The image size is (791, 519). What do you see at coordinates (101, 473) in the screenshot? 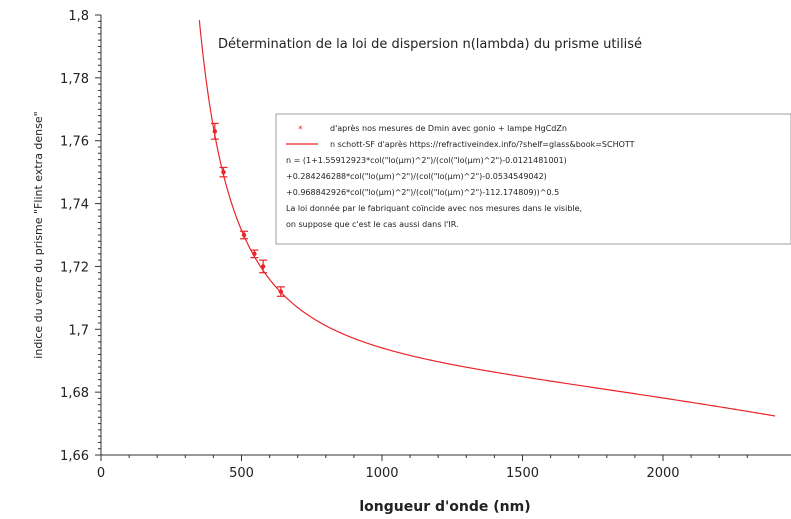
I see `x-tick-label: 0` at bounding box center [101, 473].